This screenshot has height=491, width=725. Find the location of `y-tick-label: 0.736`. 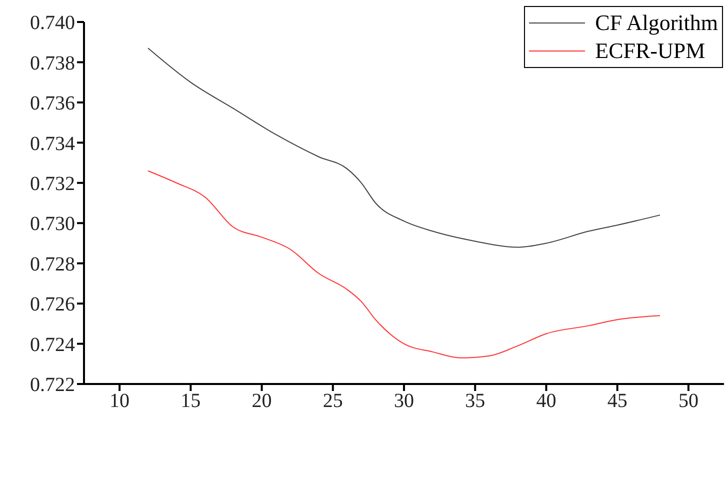

y-tick-label: 0.736 is located at coordinates (52, 103).